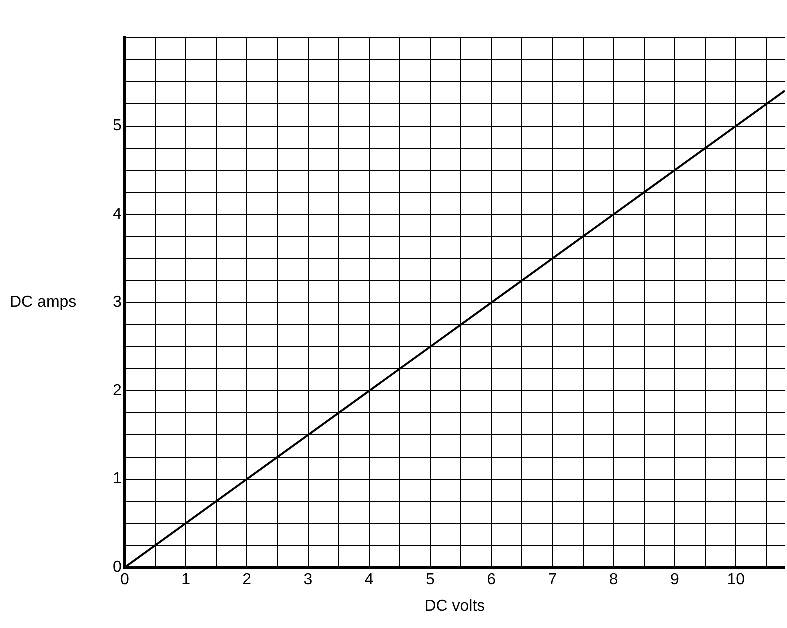 The height and width of the screenshot is (628, 787). I want to click on y-tick-label: 1, so click(117, 479).